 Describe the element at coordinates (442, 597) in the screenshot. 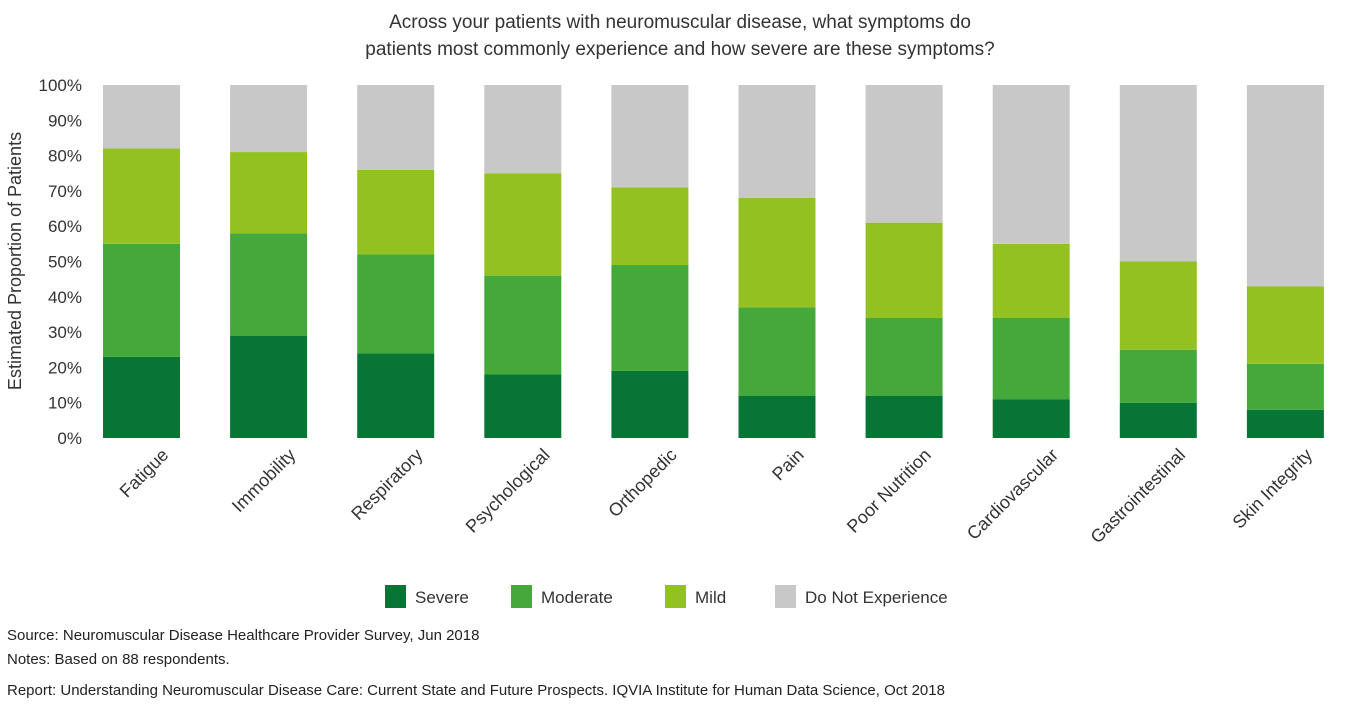

I see `legend-label: Severe` at that location.